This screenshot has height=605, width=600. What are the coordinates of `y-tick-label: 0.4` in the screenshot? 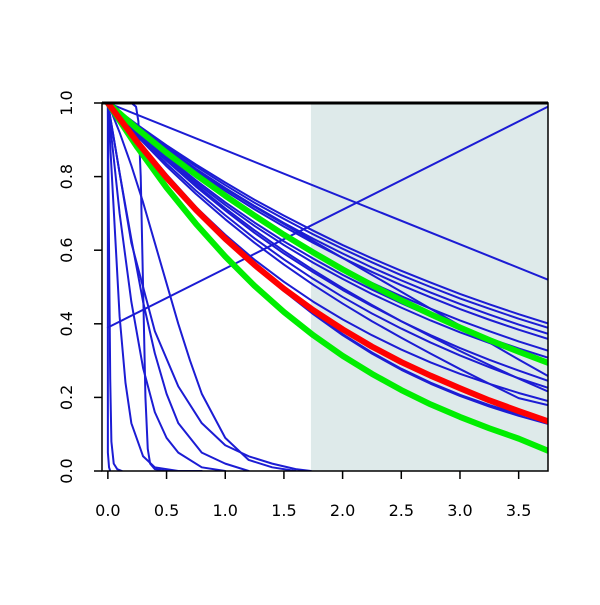 It's located at (66, 323).